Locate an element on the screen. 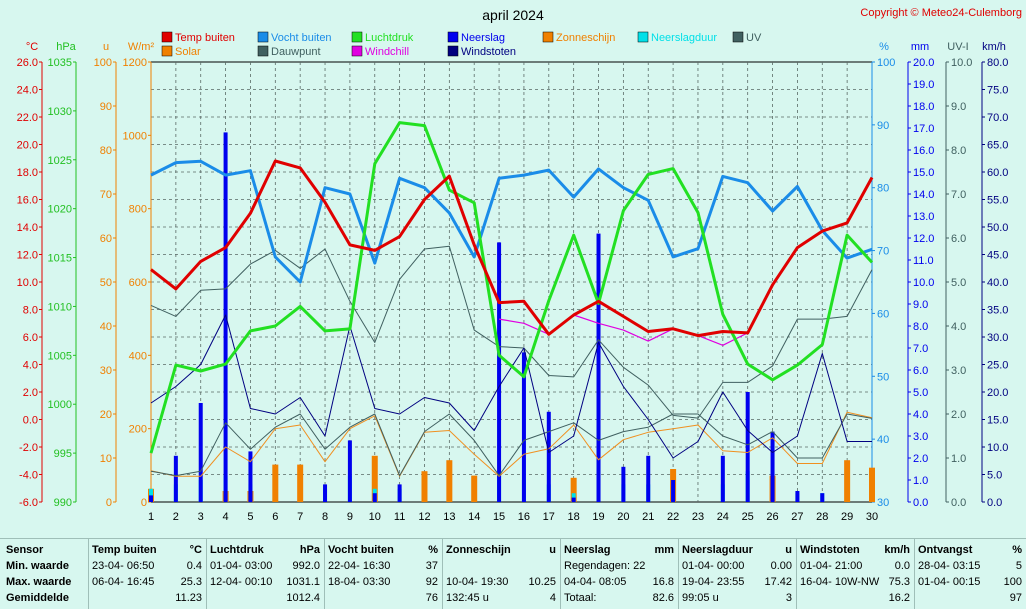 The width and height of the screenshot is (1026, 609). summary-cell-value: 11.23 is located at coordinates (188, 598).